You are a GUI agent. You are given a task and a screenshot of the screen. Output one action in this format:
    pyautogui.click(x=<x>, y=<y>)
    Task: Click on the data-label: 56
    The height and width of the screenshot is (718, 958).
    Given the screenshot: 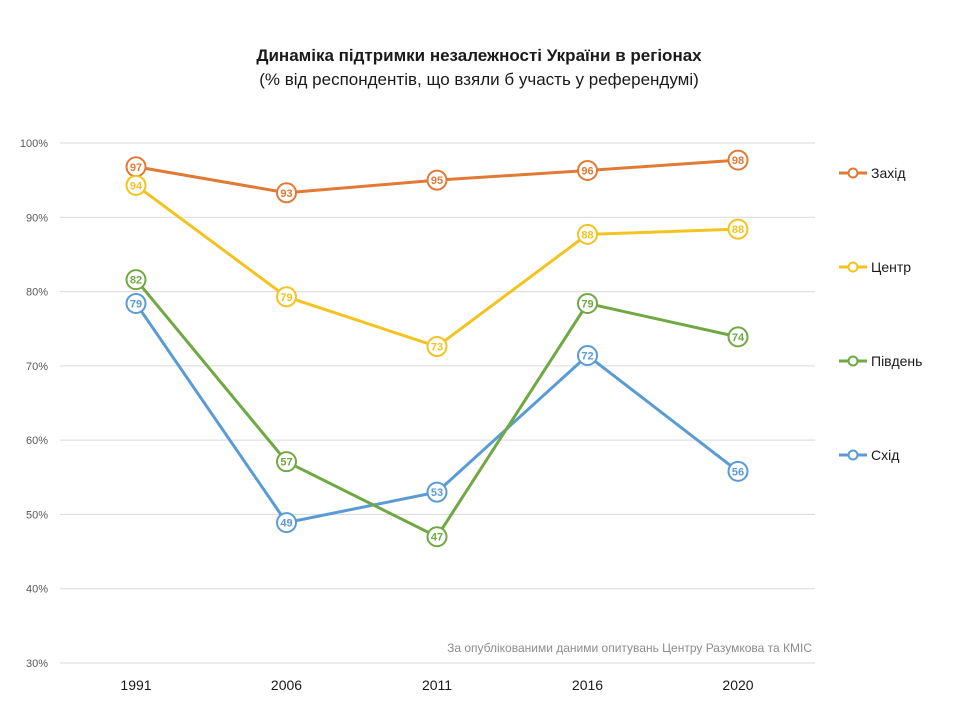 What is the action you would take?
    pyautogui.click(x=738, y=472)
    